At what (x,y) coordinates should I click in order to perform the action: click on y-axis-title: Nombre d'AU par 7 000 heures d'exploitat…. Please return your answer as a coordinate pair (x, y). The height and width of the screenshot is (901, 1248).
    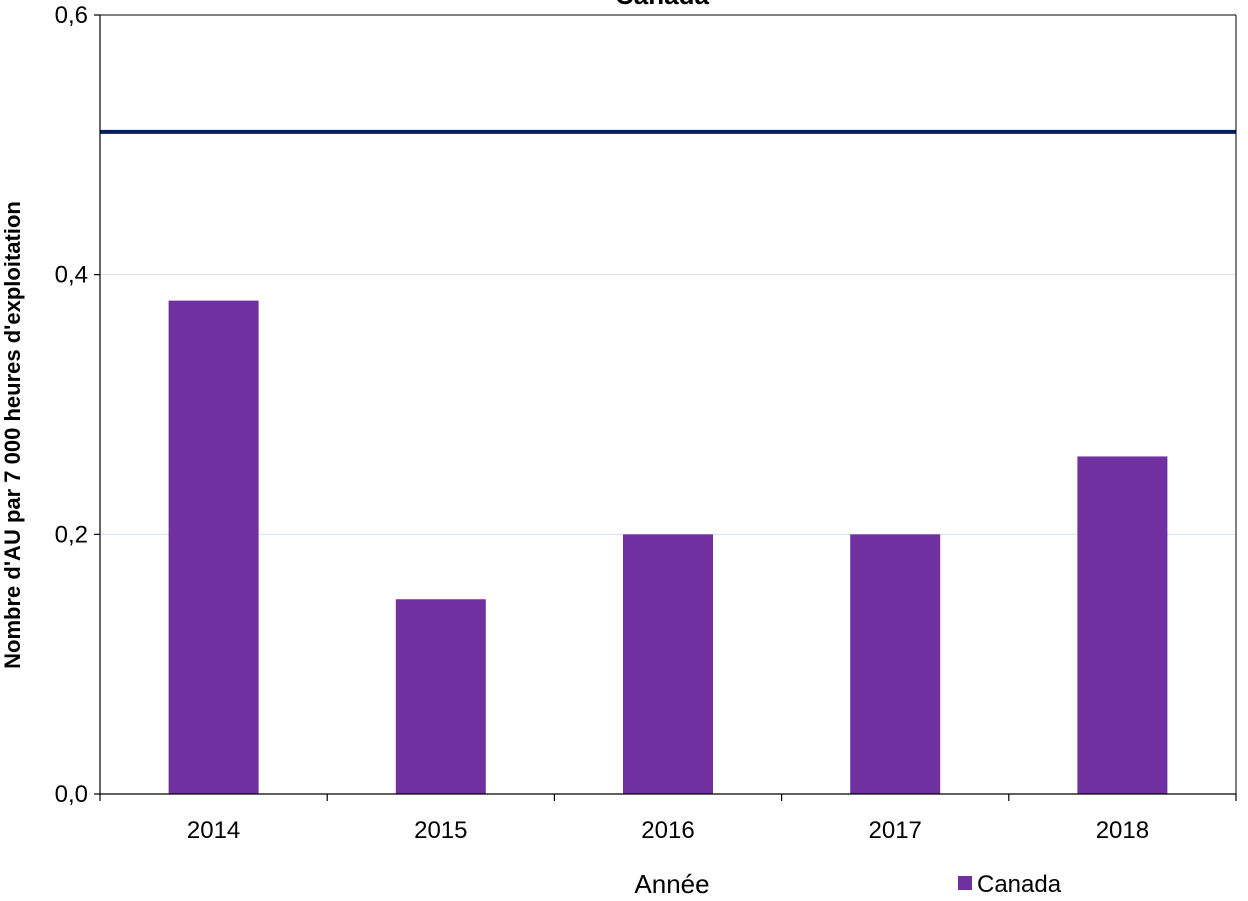
    Looking at the image, I should click on (12, 435).